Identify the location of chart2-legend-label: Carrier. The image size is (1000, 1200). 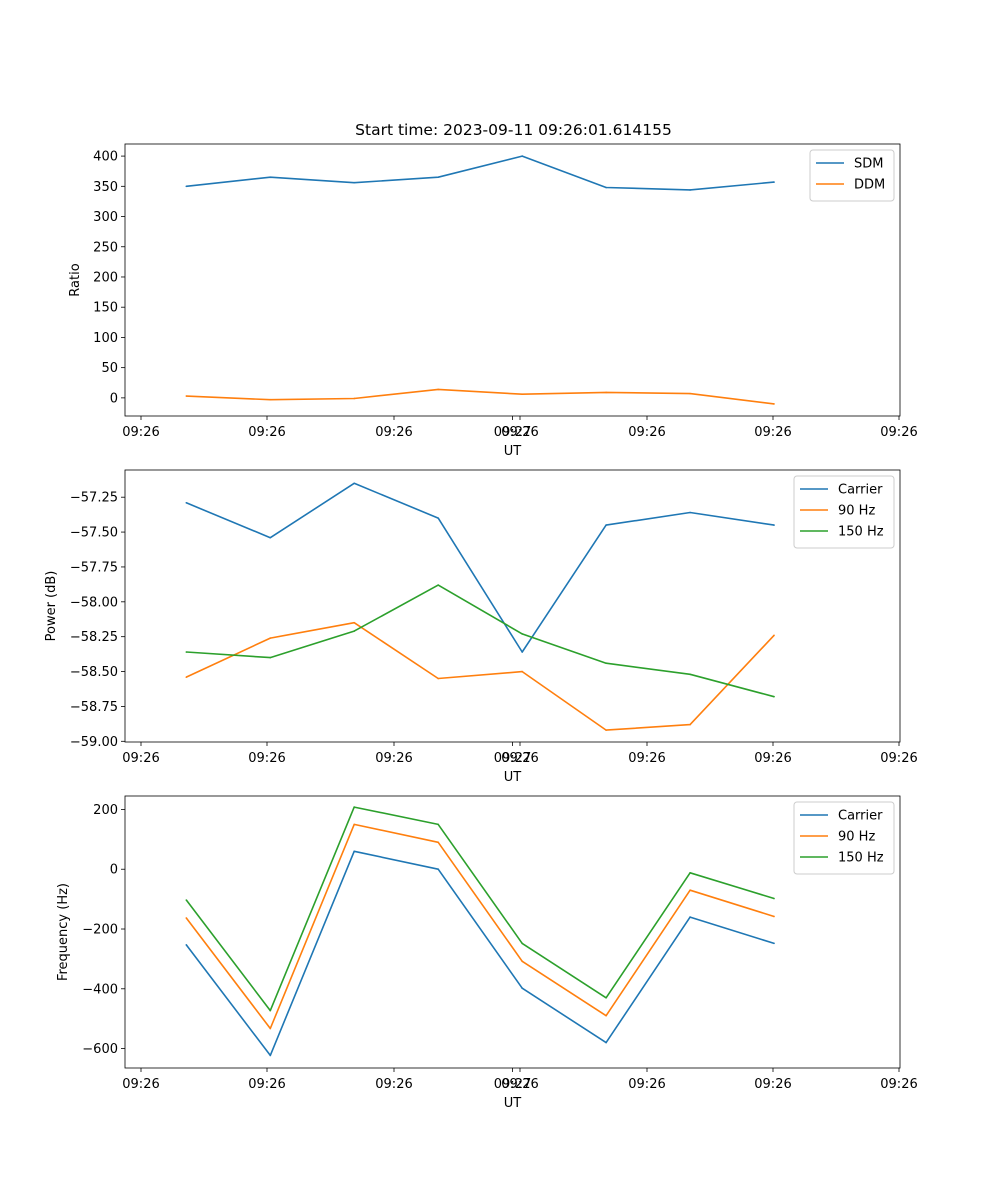
(860, 816).